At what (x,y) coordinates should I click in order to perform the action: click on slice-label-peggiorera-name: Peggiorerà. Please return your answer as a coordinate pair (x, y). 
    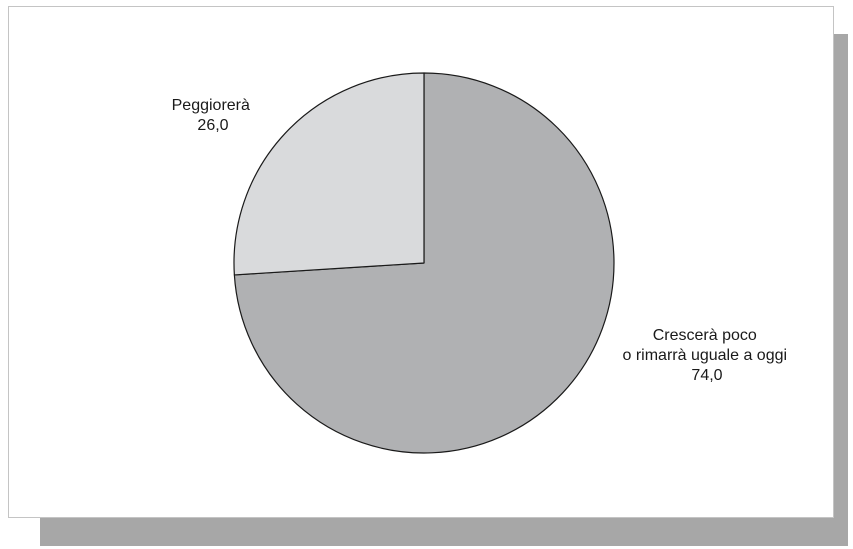
    Looking at the image, I should click on (211, 105).